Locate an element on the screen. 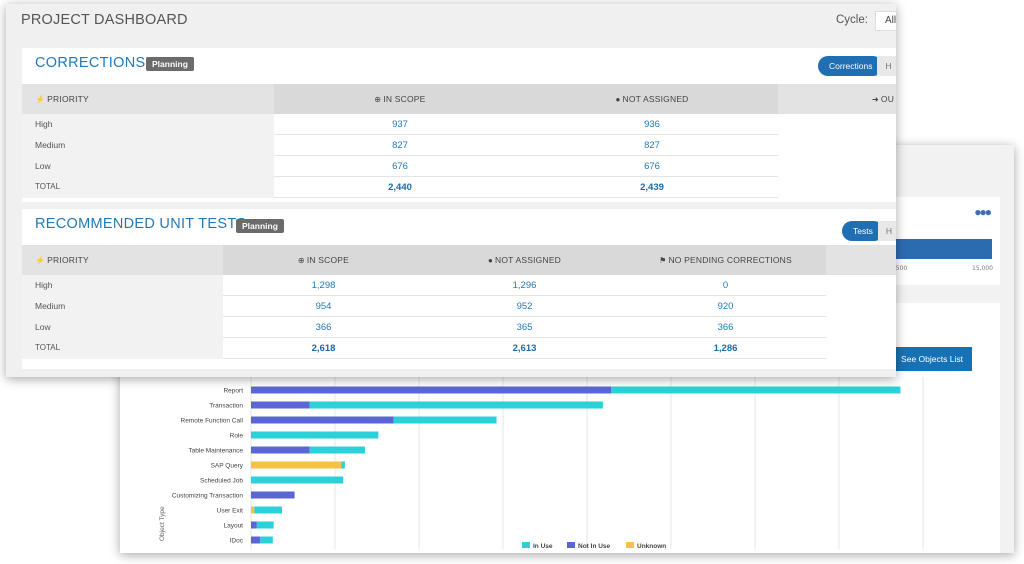 Image resolution: width=1024 pixels, height=564 pixels. table-row: Low 676 676 is located at coordinates (459, 166).